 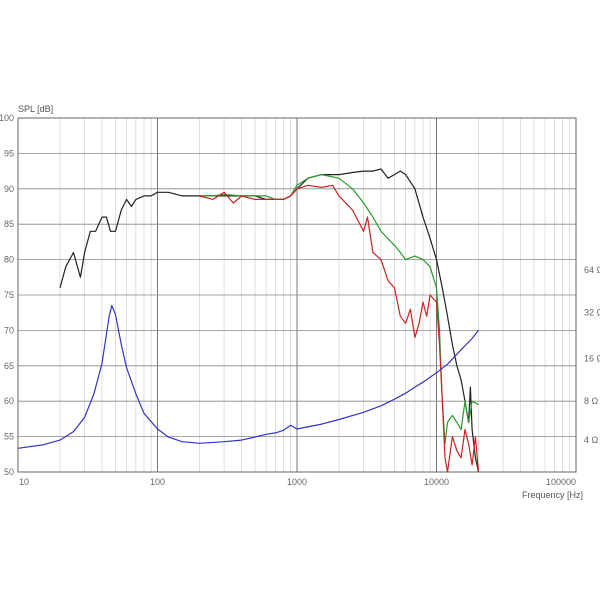 What do you see at coordinates (9, 189) in the screenshot?
I see `y-tick-label: 90` at bounding box center [9, 189].